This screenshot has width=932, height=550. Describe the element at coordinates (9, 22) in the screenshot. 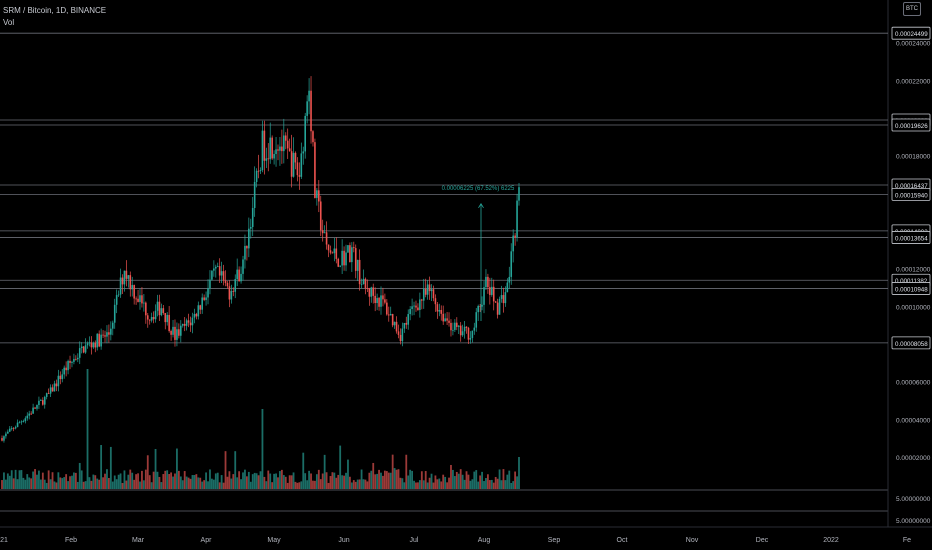

I see `volume-indicator-label: Vol` at that location.